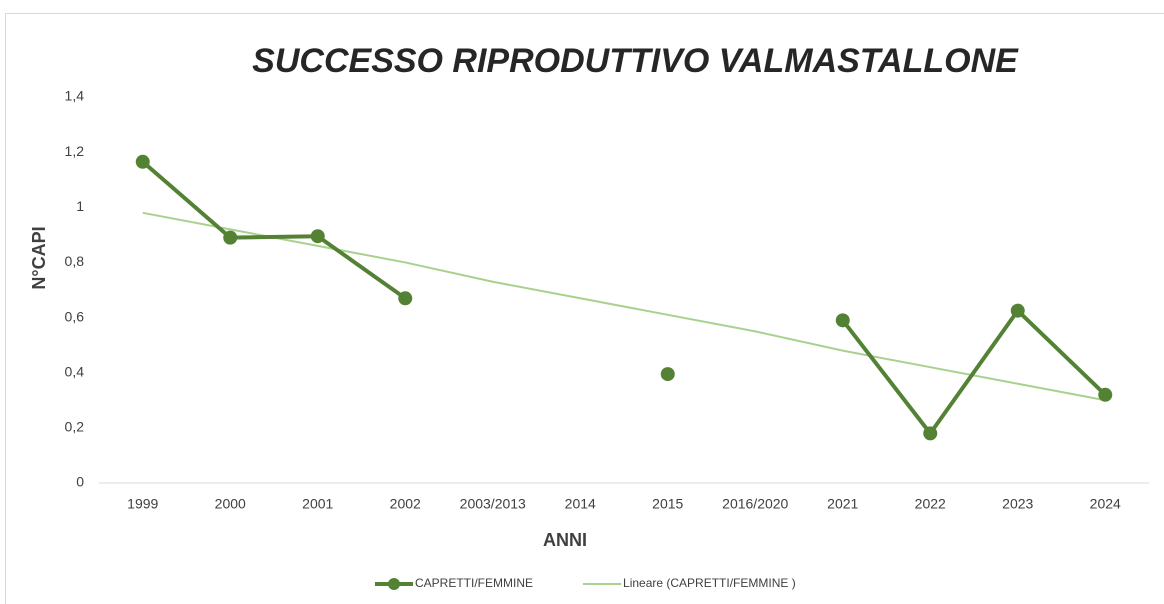  What do you see at coordinates (75, 151) in the screenshot?
I see `y-tick-label: 1,2` at bounding box center [75, 151].